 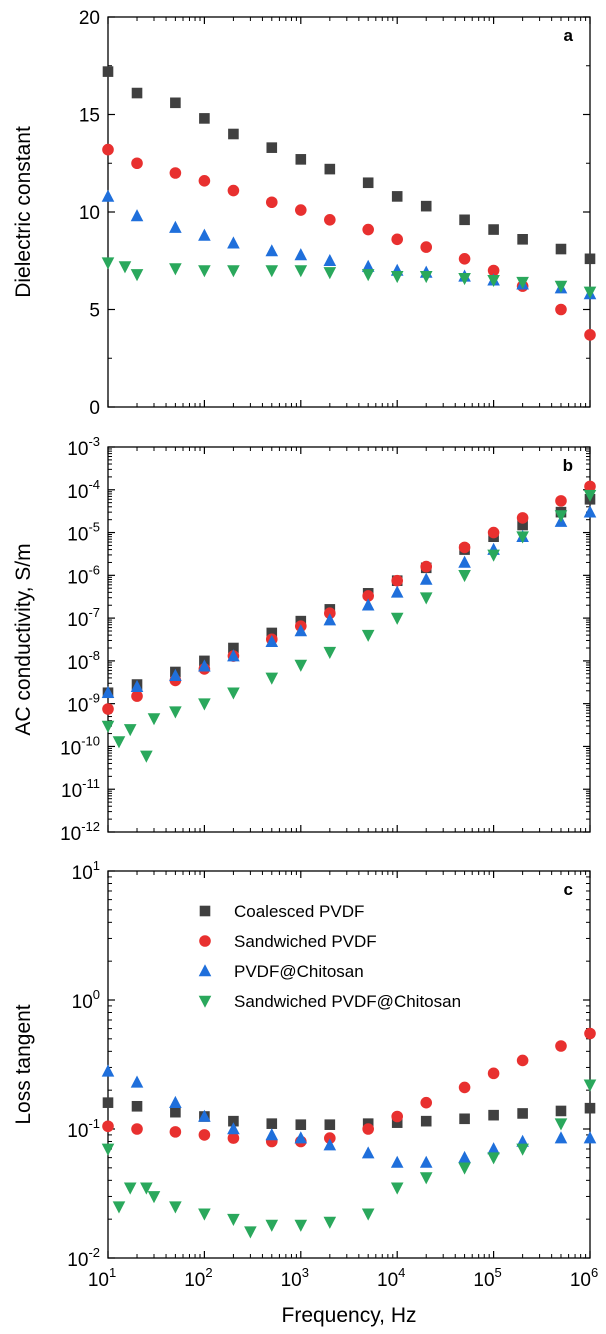 I want to click on y-axis-title: Dielectric constant, so click(x=23, y=212).